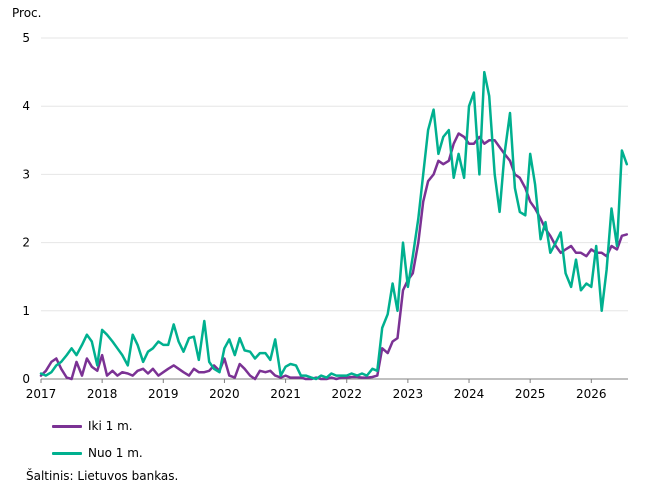  What do you see at coordinates (26, 208) in the screenshot?
I see `y-axis-ticks: 0 1 2 3 4 5` at bounding box center [26, 208].